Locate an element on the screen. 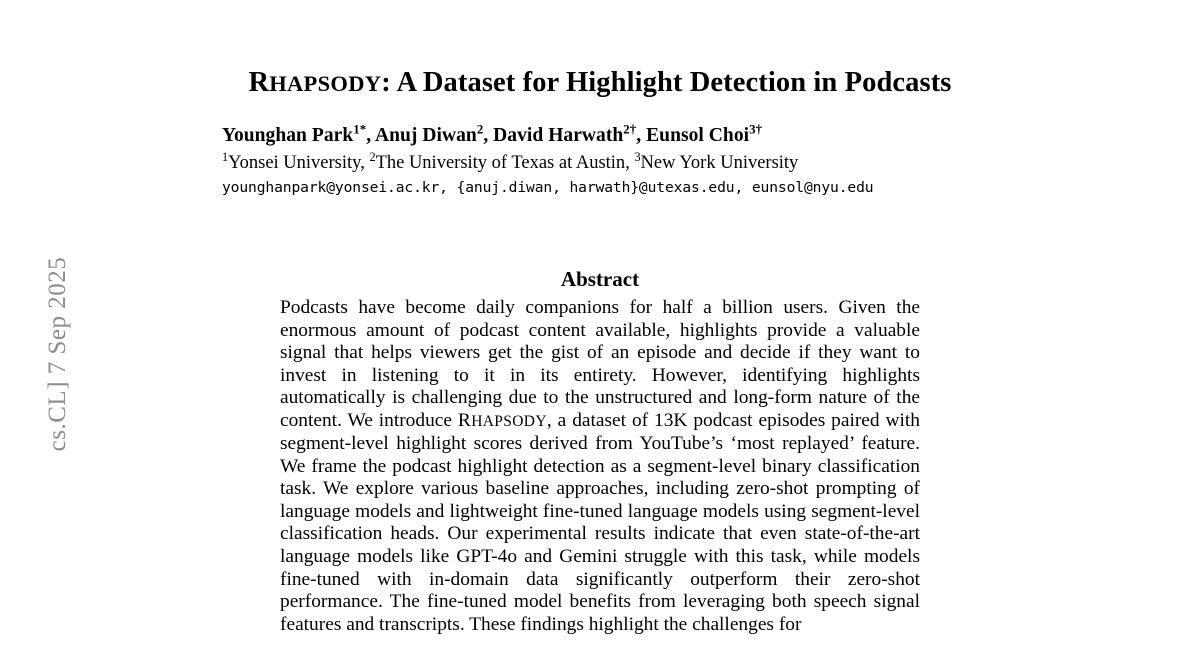 The height and width of the screenshot is (648, 1200). abstract-heading: Abstract is located at coordinates (600, 279).